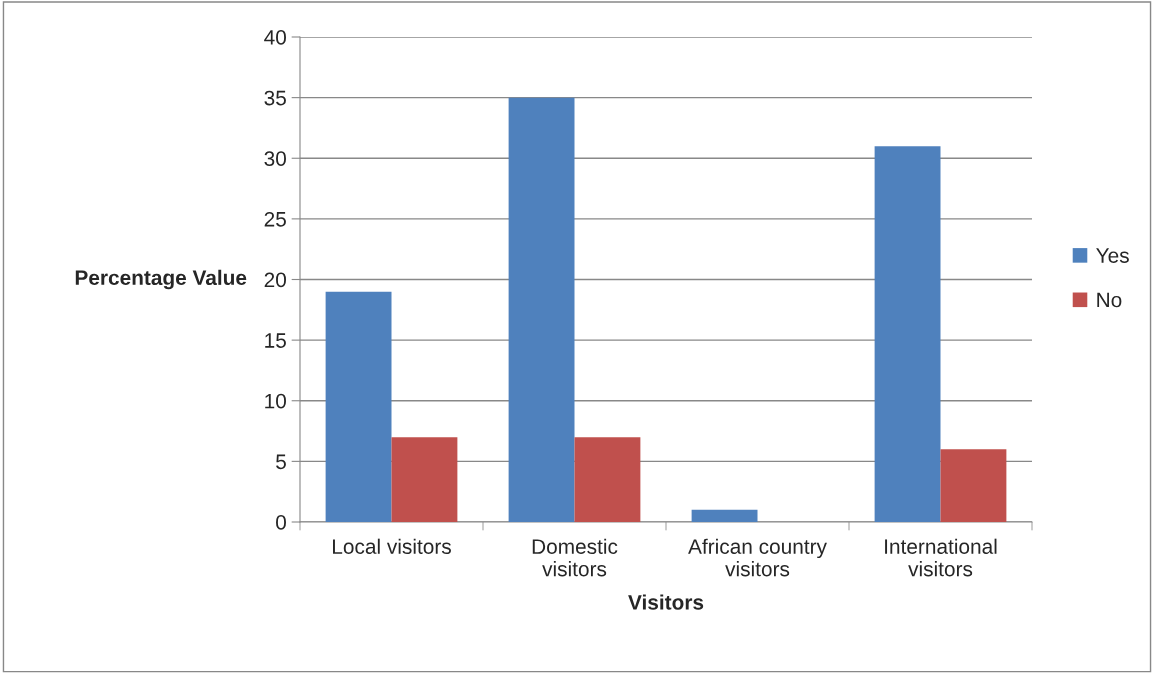 The height and width of the screenshot is (675, 1154). I want to click on x-axis-title: Visitors, so click(666, 602).